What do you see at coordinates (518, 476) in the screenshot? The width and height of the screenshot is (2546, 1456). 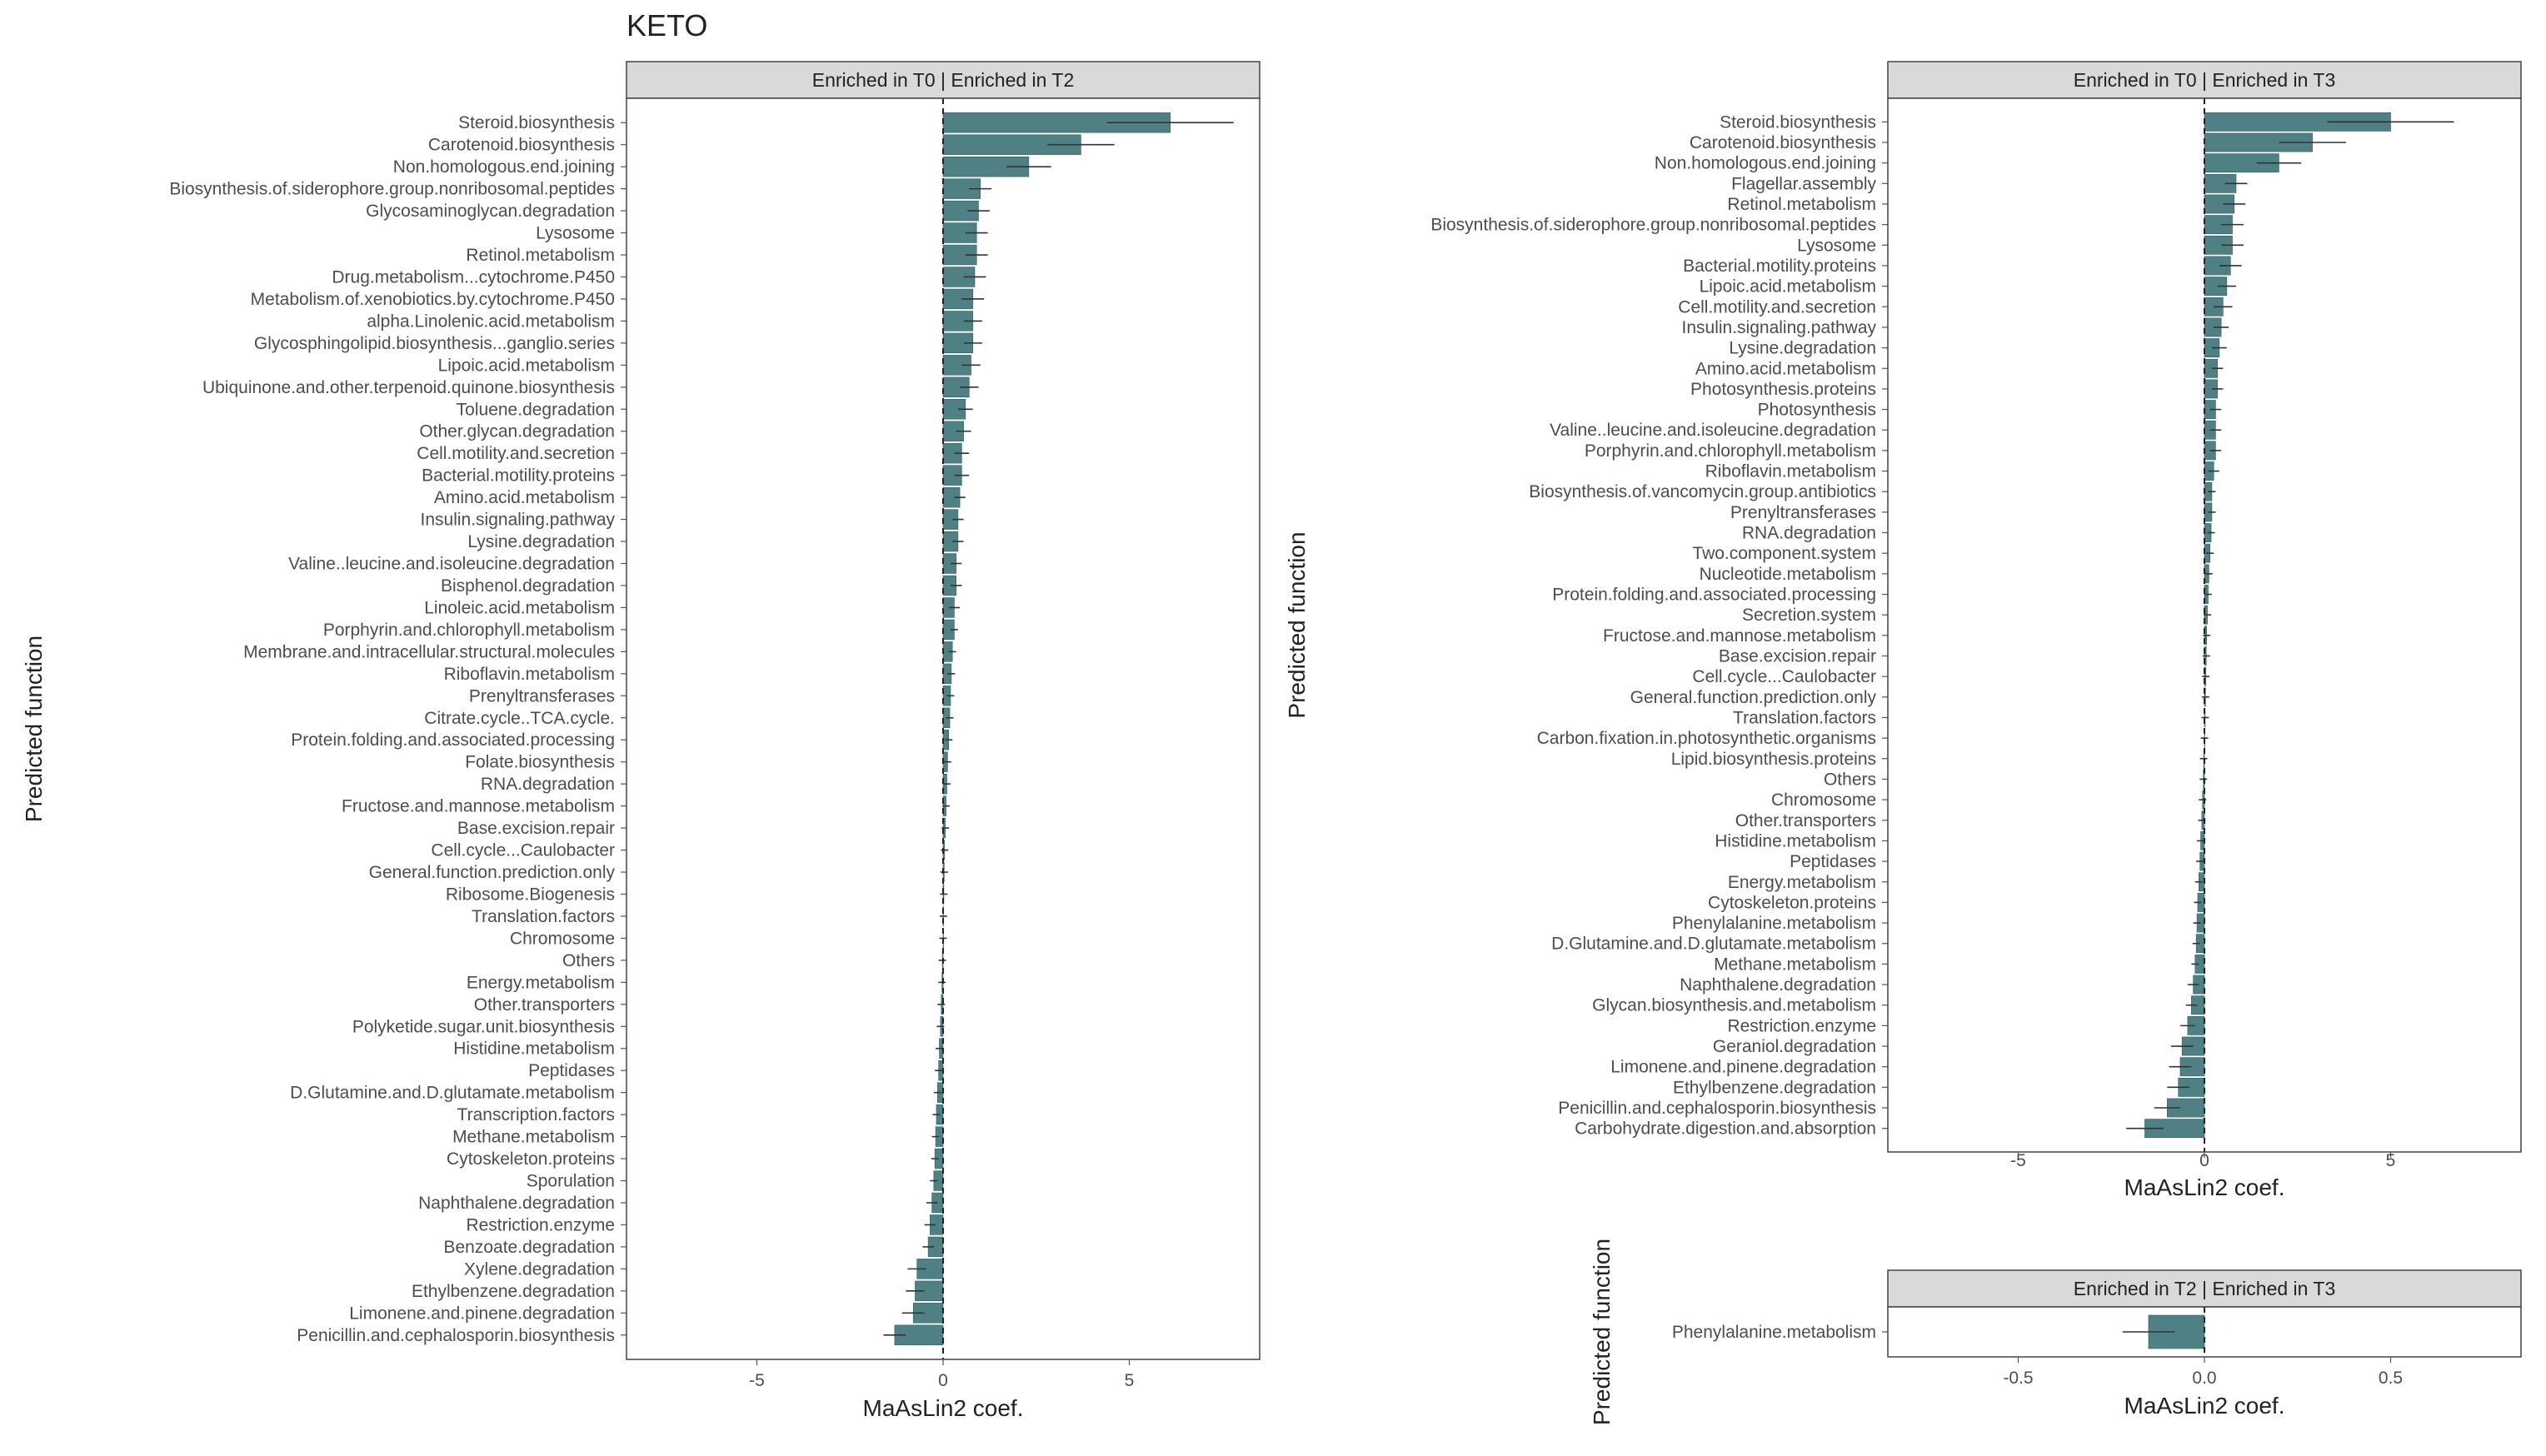 I see `category-label: Bacterial.motility.proteins` at bounding box center [518, 476].